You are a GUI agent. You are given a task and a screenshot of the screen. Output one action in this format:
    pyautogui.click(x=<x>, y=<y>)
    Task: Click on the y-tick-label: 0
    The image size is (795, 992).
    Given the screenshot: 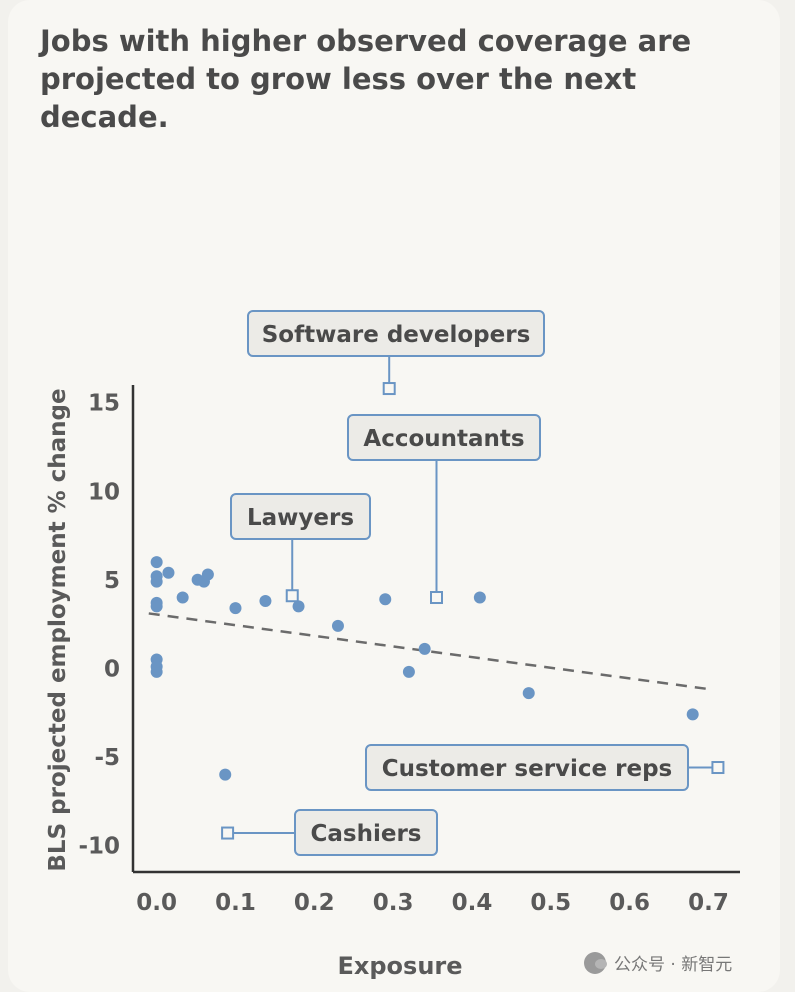 What is the action you would take?
    pyautogui.click(x=112, y=669)
    